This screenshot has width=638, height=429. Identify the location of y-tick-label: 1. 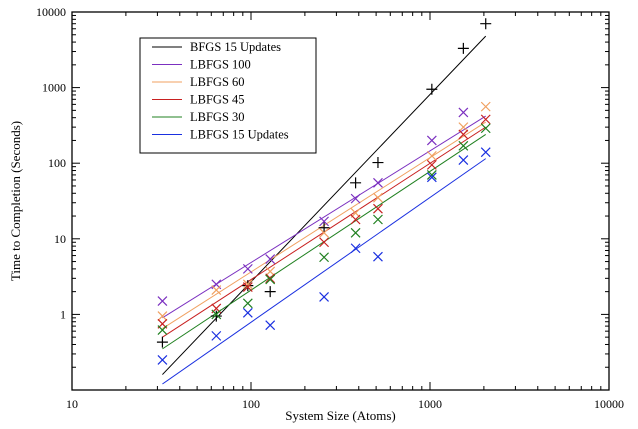
(63, 314).